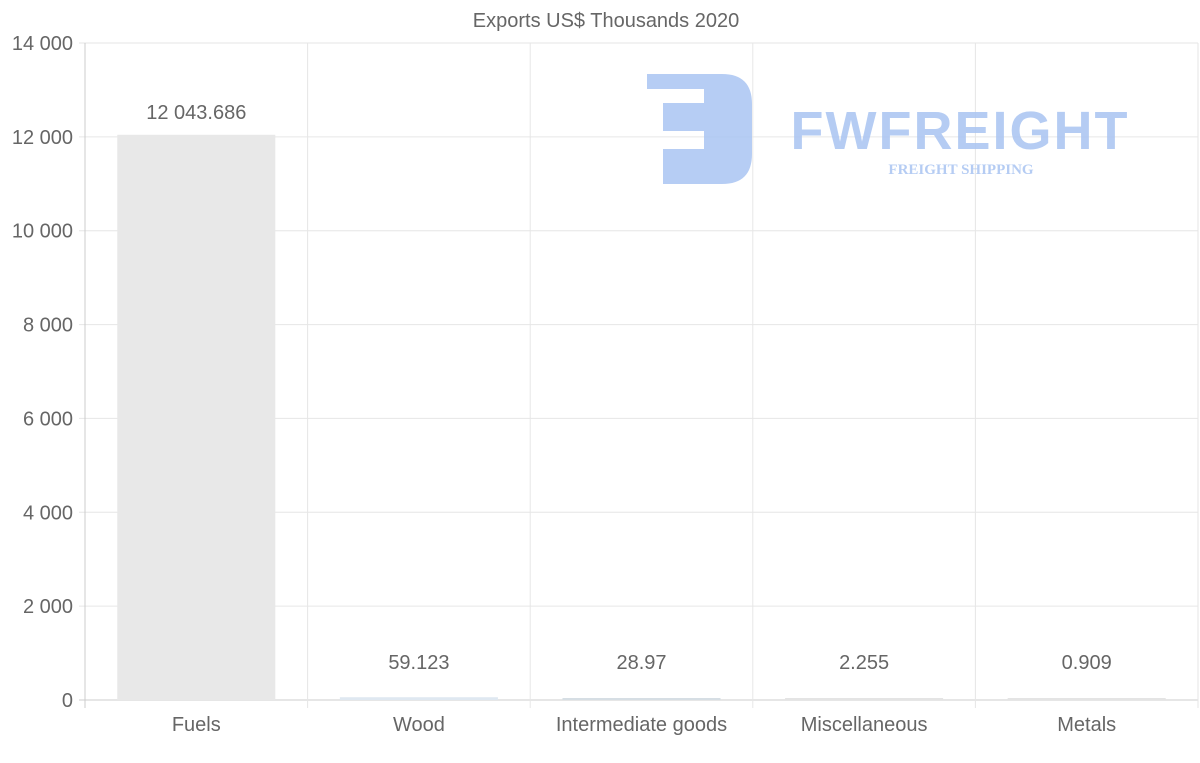 The width and height of the screenshot is (1200, 763). Describe the element at coordinates (48, 419) in the screenshot. I see `y-tick-label: 6 000` at that location.